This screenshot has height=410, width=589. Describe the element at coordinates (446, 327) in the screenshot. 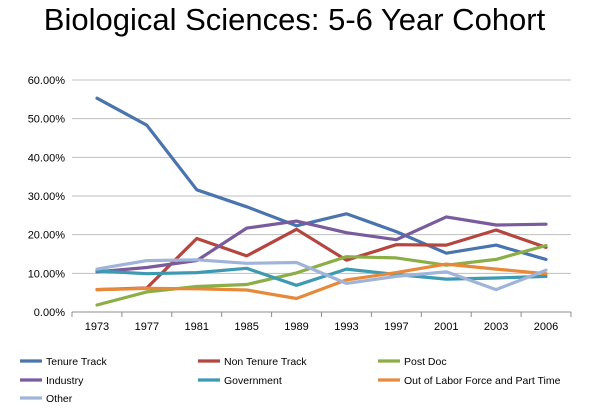

I see `x-tick-label: 2001` at that location.